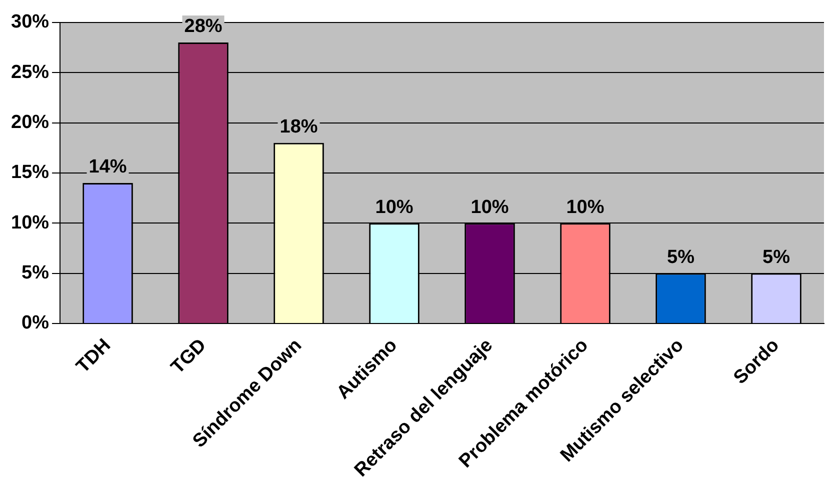  What do you see at coordinates (36, 323) in the screenshot?
I see `y-tick-label: 0%` at bounding box center [36, 323].